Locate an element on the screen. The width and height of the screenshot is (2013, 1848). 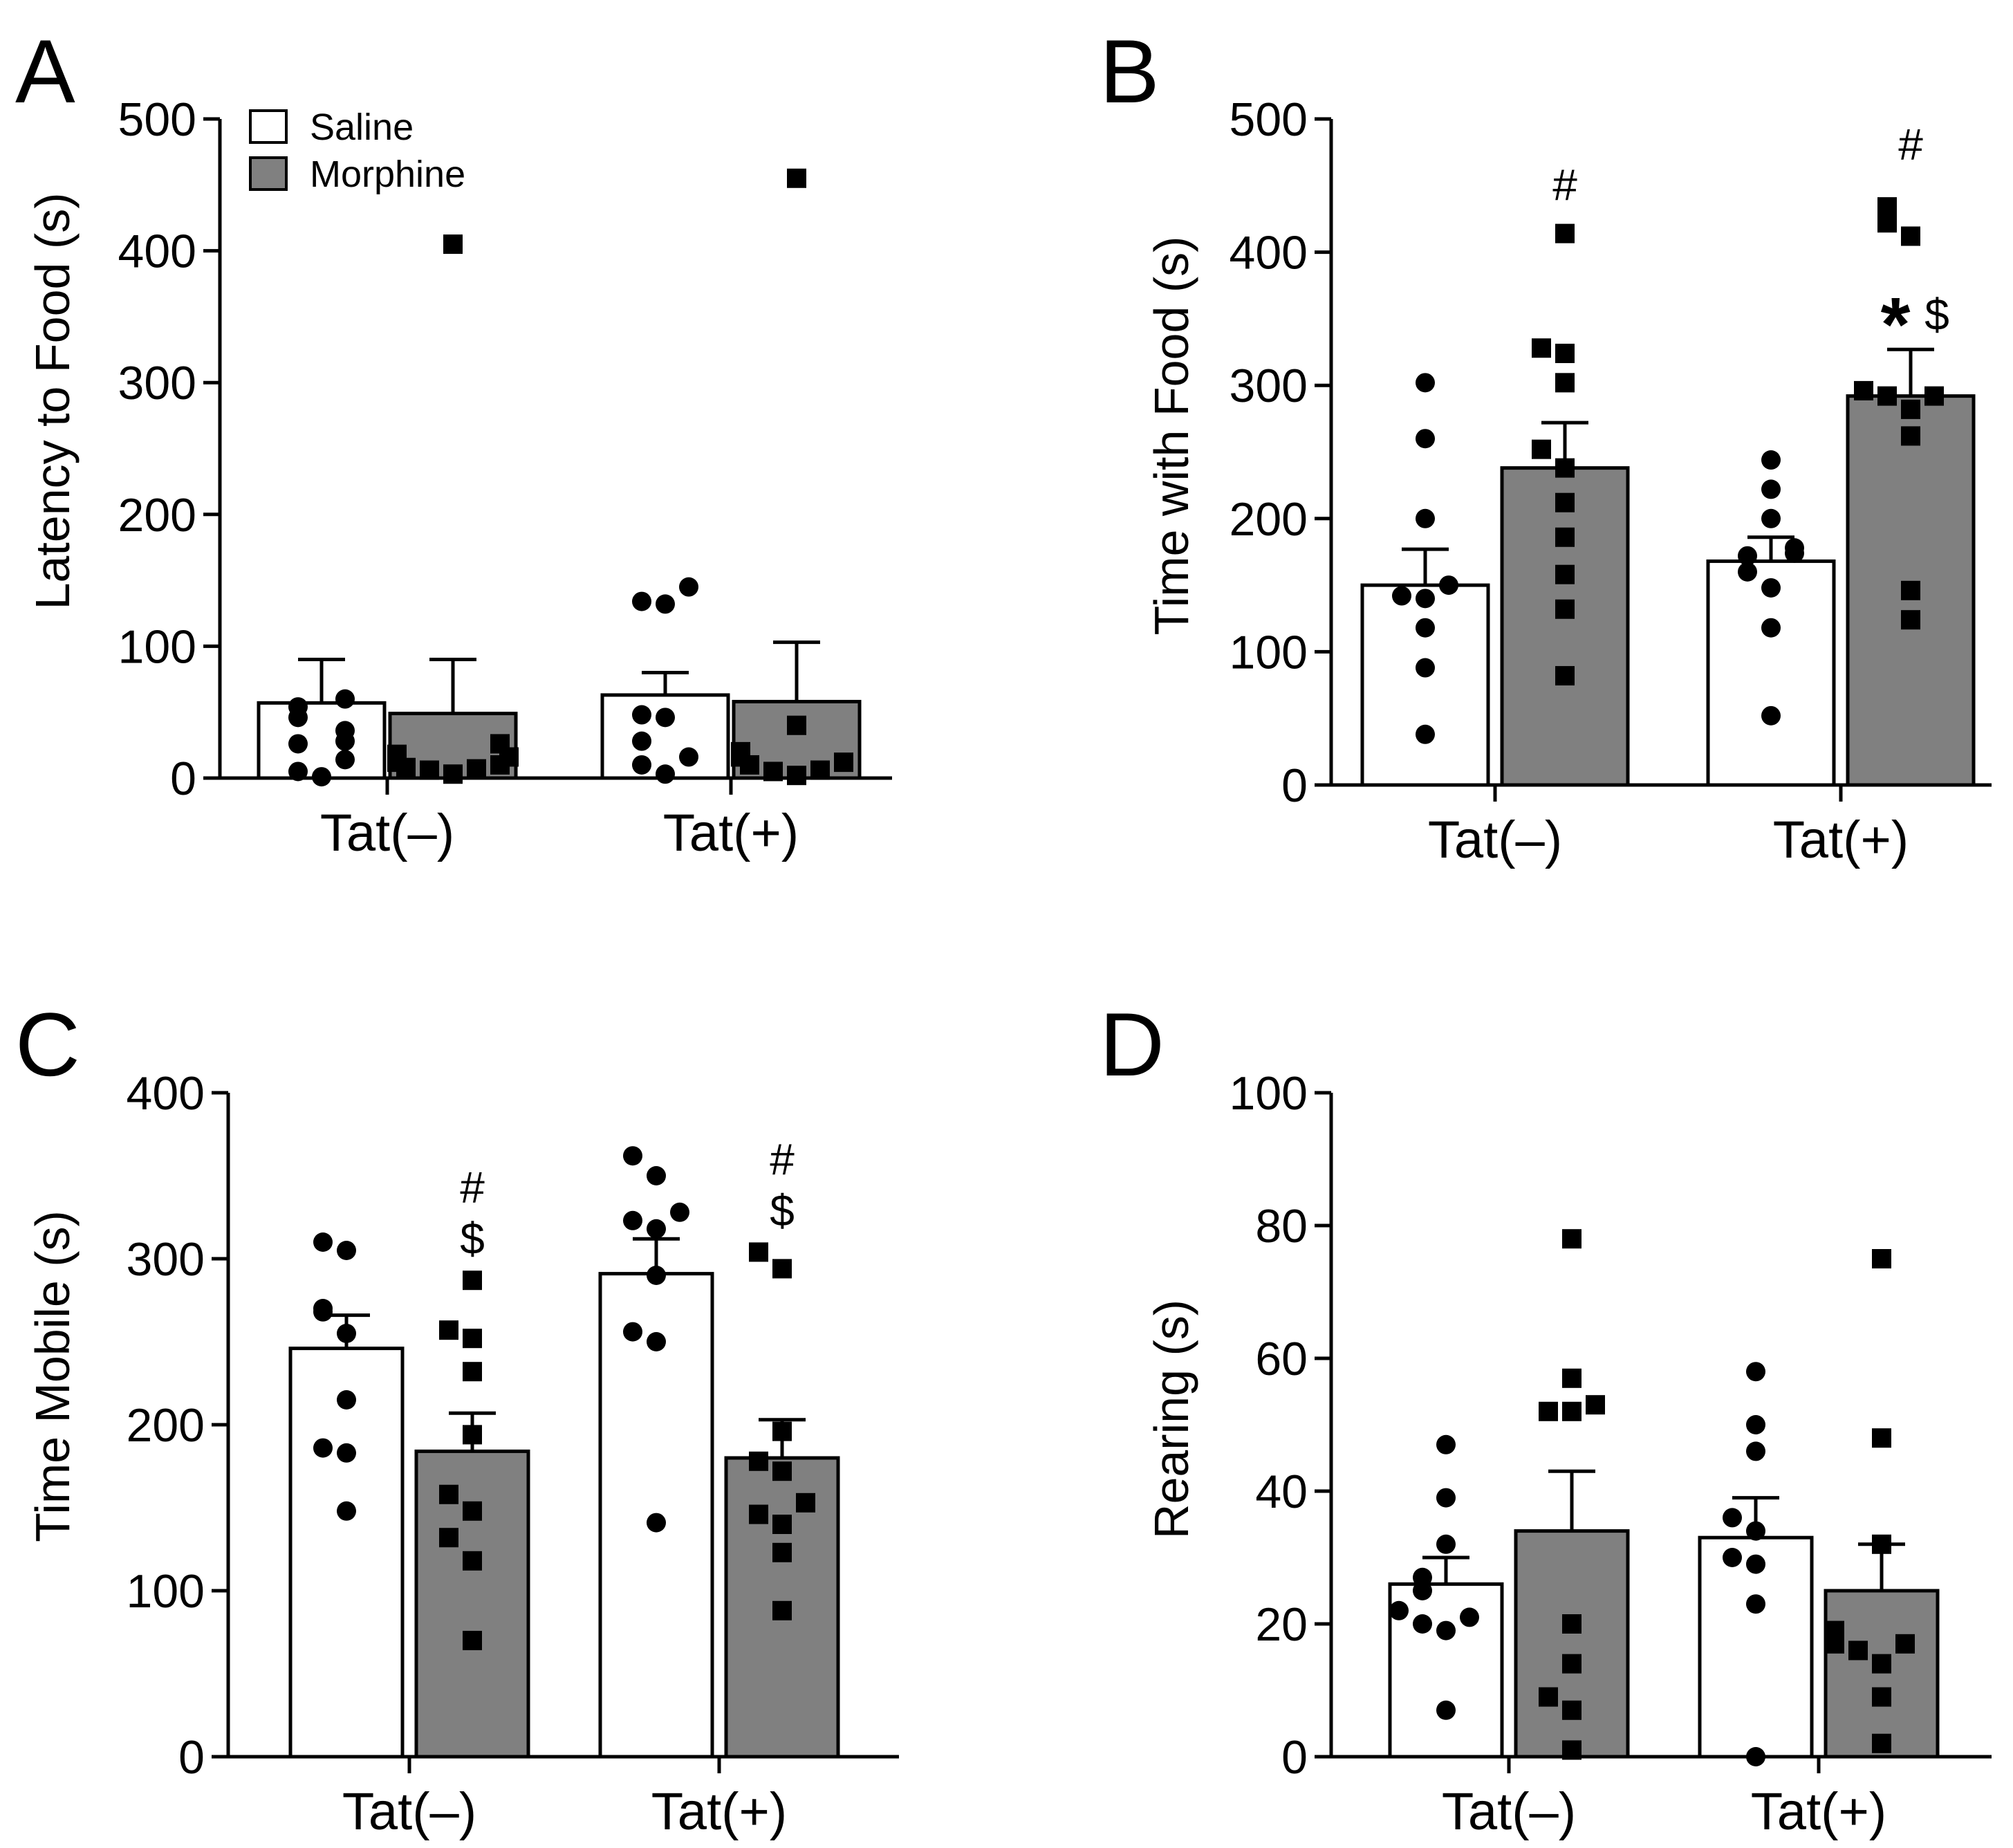
y-axis-title: Rearing (s) is located at coordinates (1171, 1419).